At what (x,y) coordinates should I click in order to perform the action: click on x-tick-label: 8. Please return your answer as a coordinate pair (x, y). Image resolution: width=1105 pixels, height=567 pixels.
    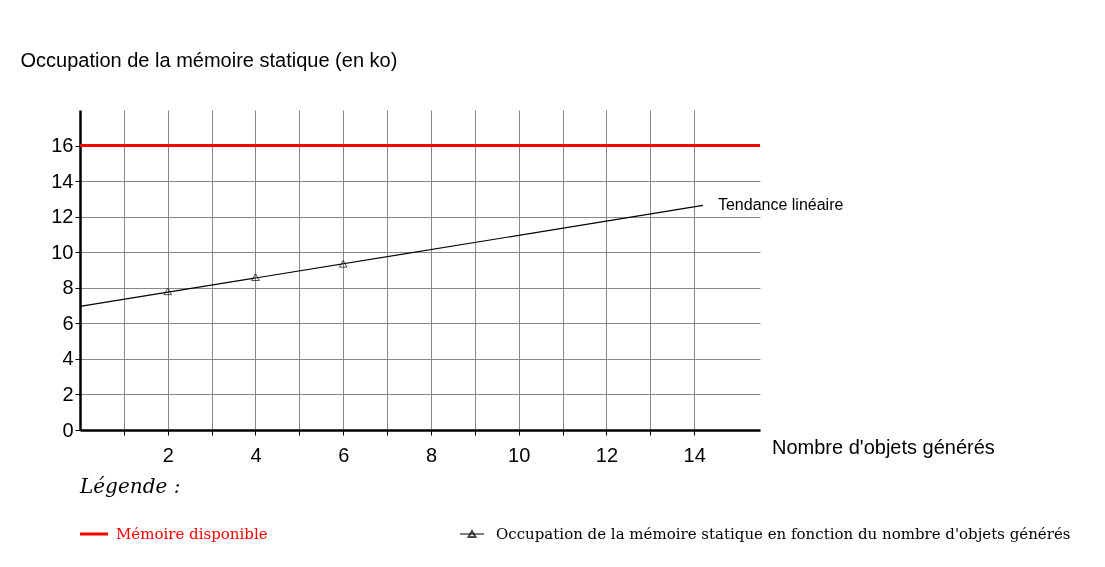
    Looking at the image, I should click on (431, 454).